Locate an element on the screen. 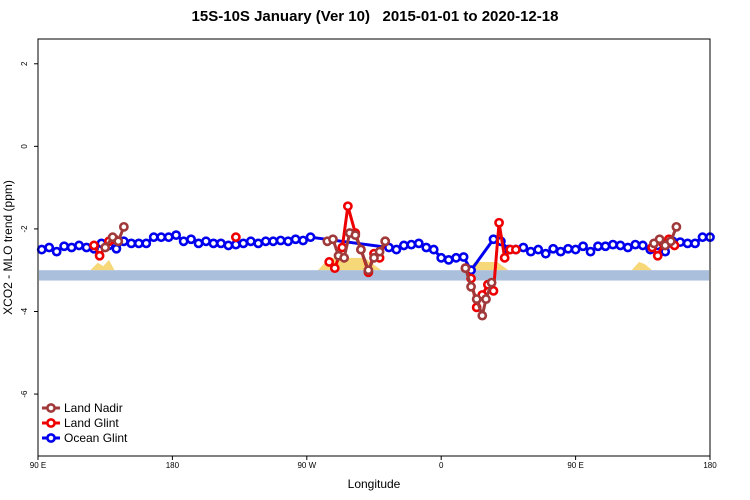 The height and width of the screenshot is (500, 750). y-tick-label: -4 is located at coordinates (24, 311).